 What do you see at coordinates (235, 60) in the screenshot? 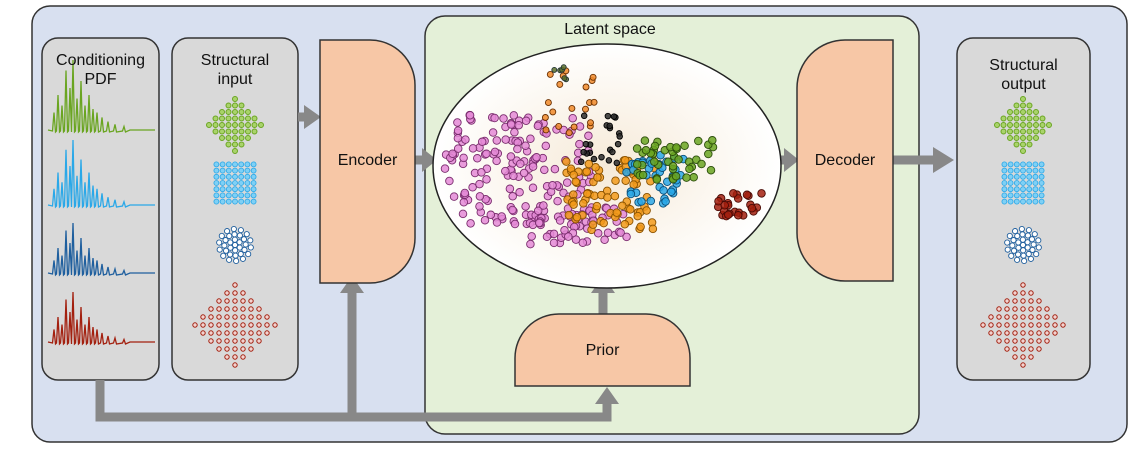
I see `structural-input-line1: Structural` at bounding box center [235, 60].